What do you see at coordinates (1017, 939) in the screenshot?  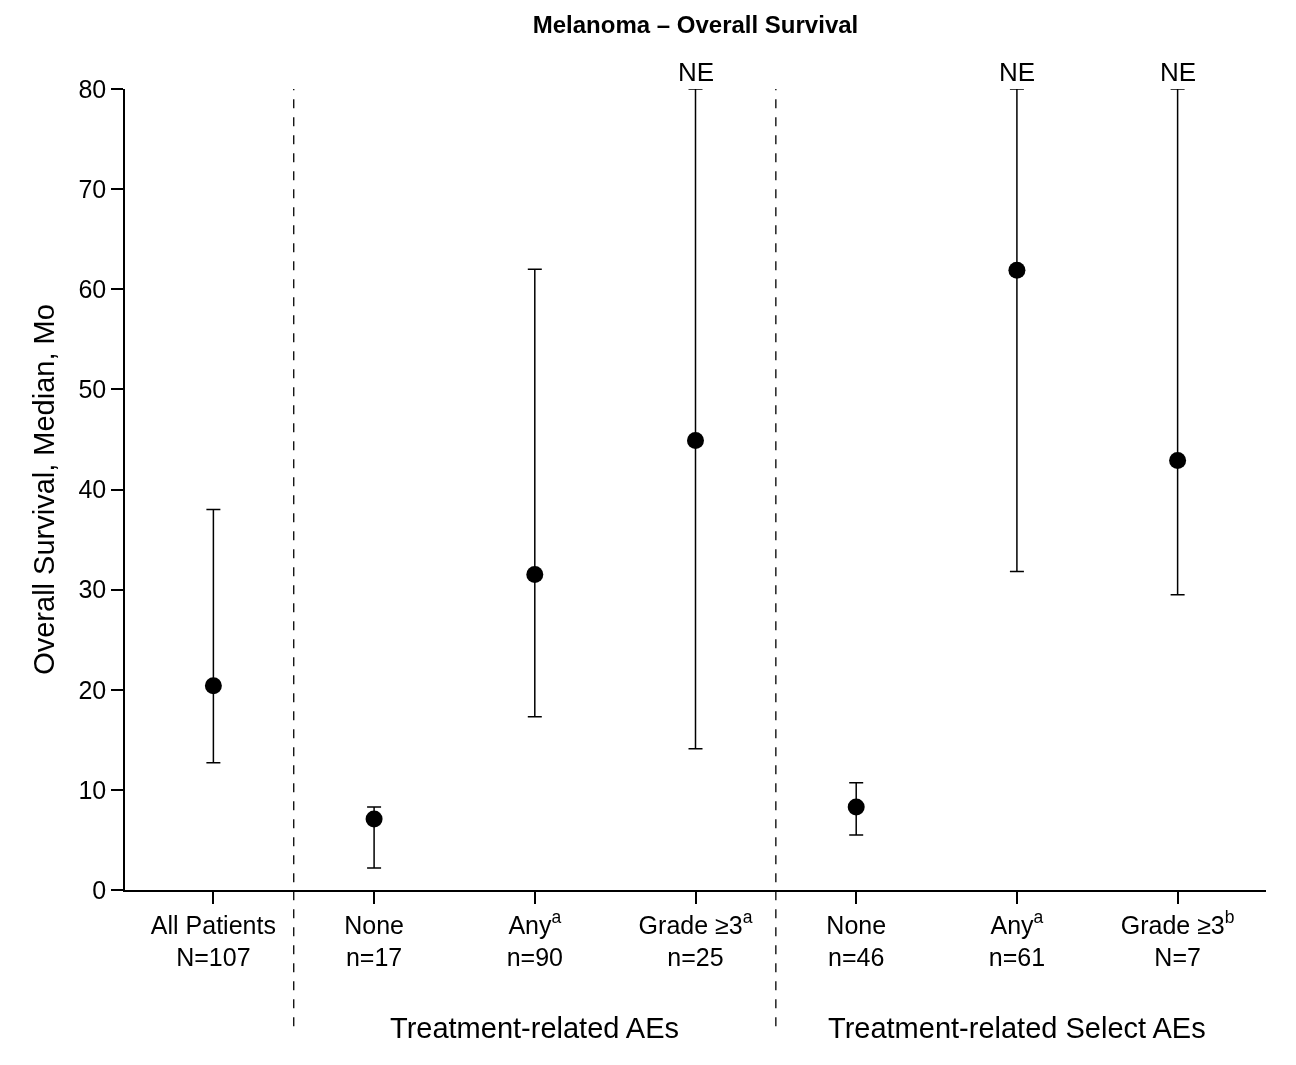 I see `x-tick-label: Any$^{a}$ n=61` at bounding box center [1017, 939].